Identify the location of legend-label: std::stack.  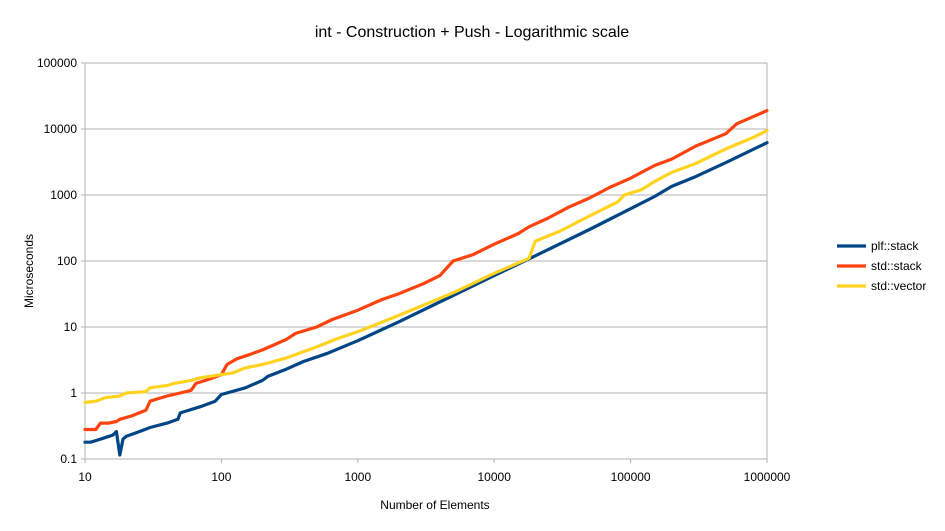
(897, 266).